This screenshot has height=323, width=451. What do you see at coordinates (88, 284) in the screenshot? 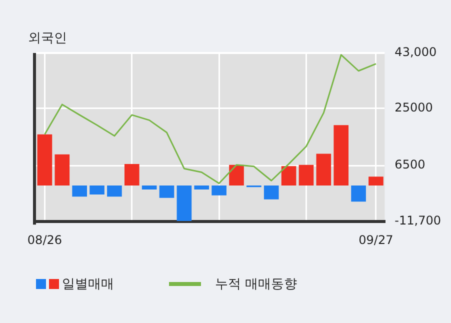
I see `legend-label: 일별매매` at bounding box center [88, 284].